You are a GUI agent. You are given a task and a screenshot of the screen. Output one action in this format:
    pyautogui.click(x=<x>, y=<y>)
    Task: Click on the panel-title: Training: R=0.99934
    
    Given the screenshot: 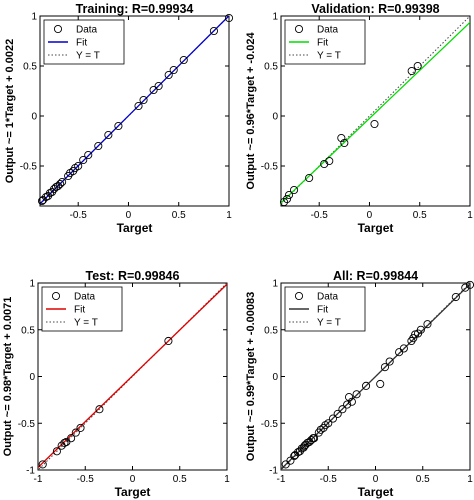 What is the action you would take?
    pyautogui.click(x=135, y=9)
    